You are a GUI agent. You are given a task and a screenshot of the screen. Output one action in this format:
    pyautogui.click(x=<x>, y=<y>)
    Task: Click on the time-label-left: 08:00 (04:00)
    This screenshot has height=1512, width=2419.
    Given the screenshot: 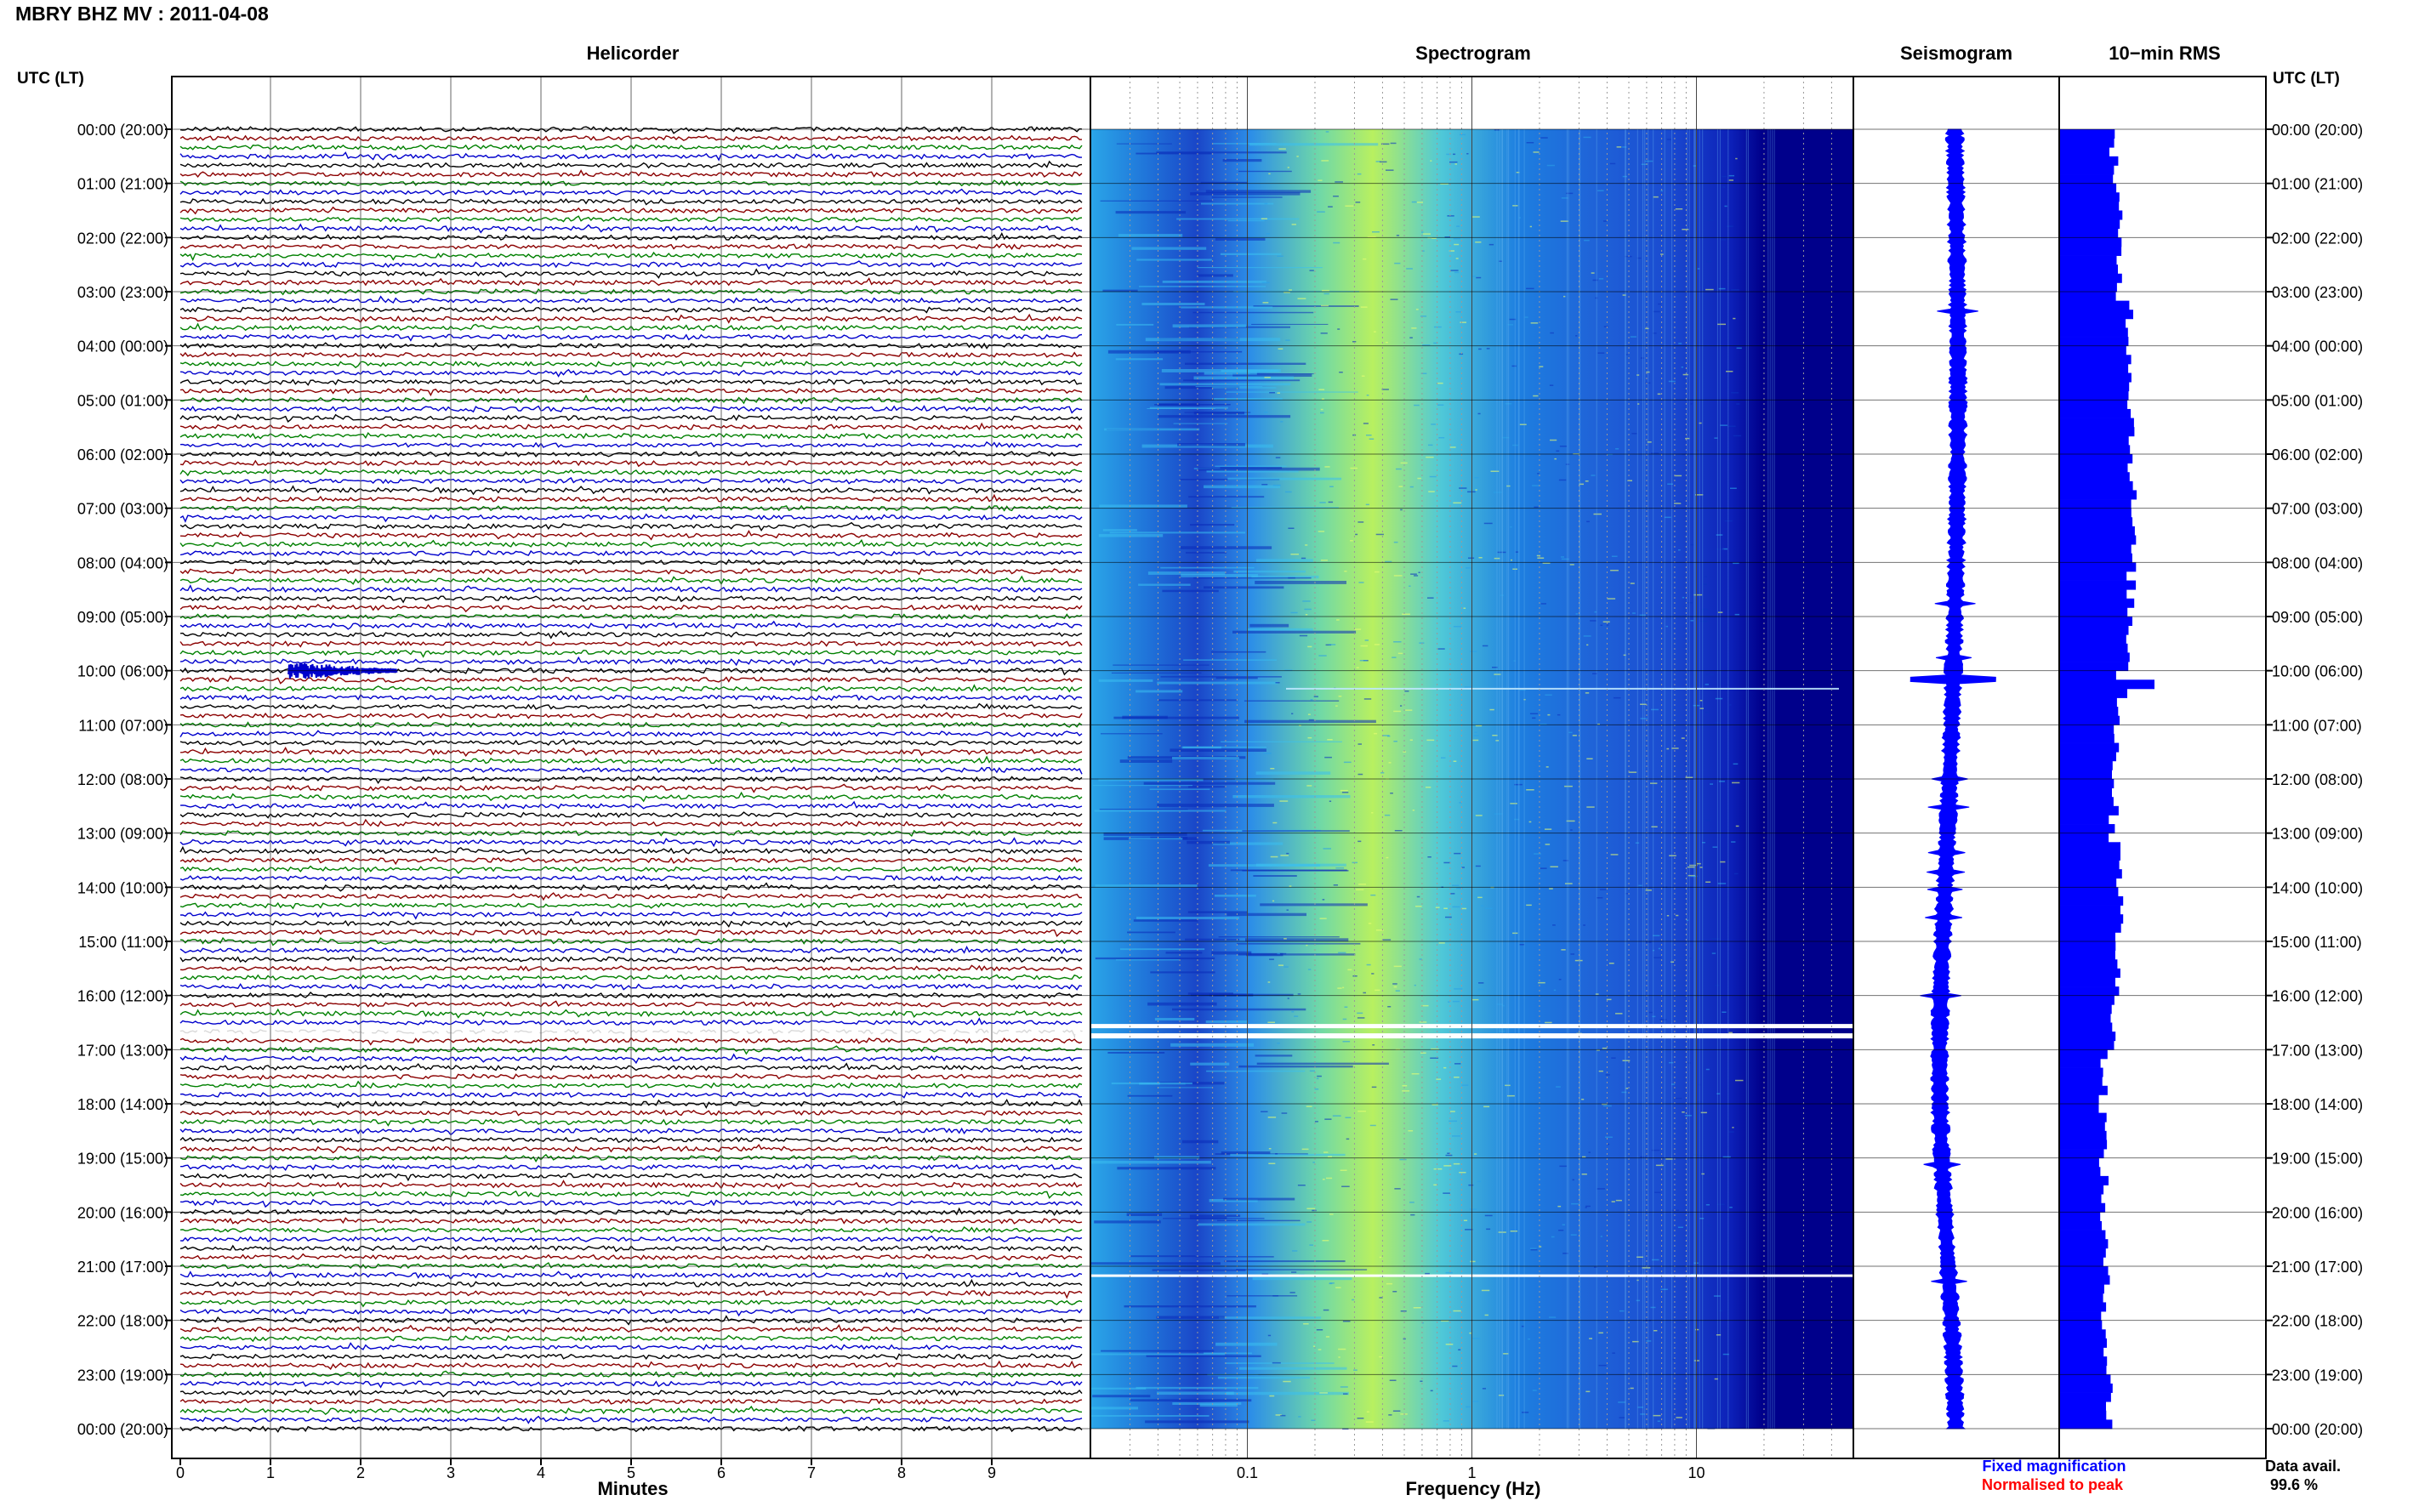 What is the action you would take?
    pyautogui.click(x=122, y=562)
    